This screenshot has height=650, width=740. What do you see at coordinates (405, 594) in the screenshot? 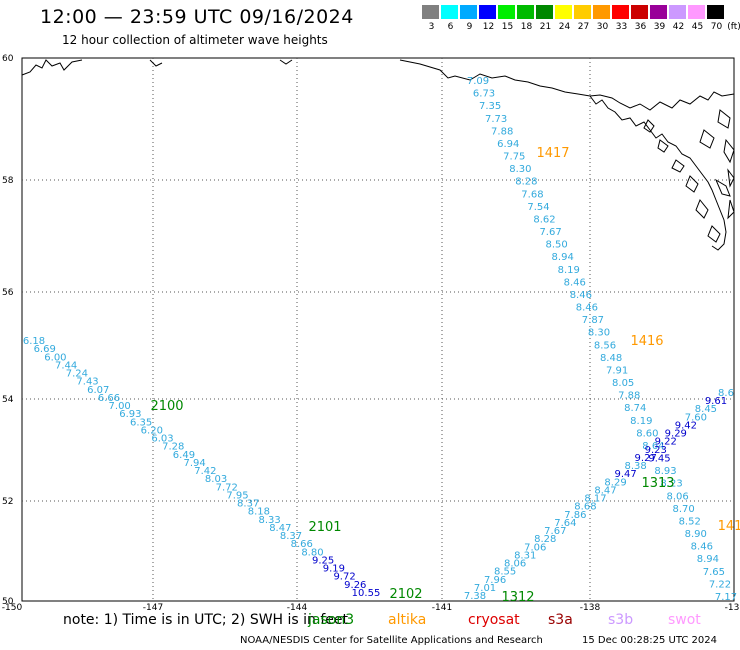
I see `pass-time-label: 2102` at bounding box center [405, 594].